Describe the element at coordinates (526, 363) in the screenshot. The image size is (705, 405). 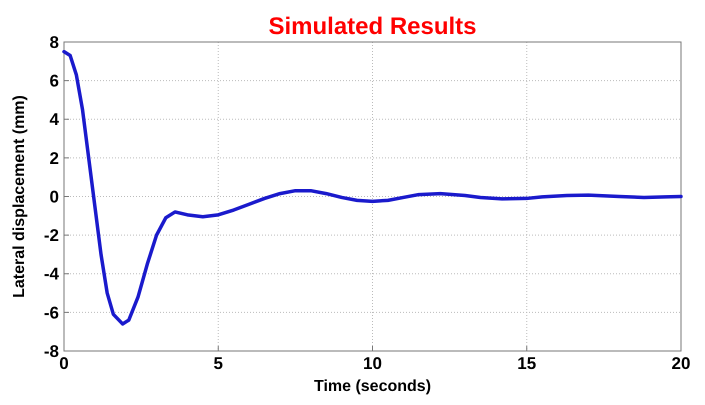
I see `x-tick-label: 15` at that location.